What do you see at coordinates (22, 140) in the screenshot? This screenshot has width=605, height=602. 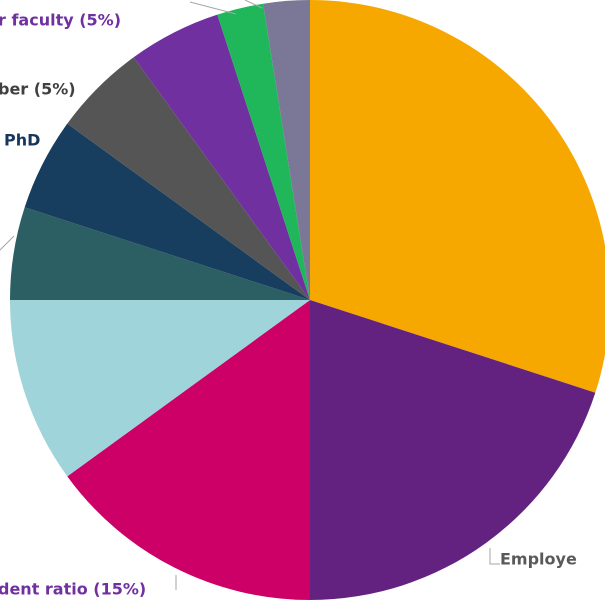 I see `slice-label: PhD` at bounding box center [22, 140].